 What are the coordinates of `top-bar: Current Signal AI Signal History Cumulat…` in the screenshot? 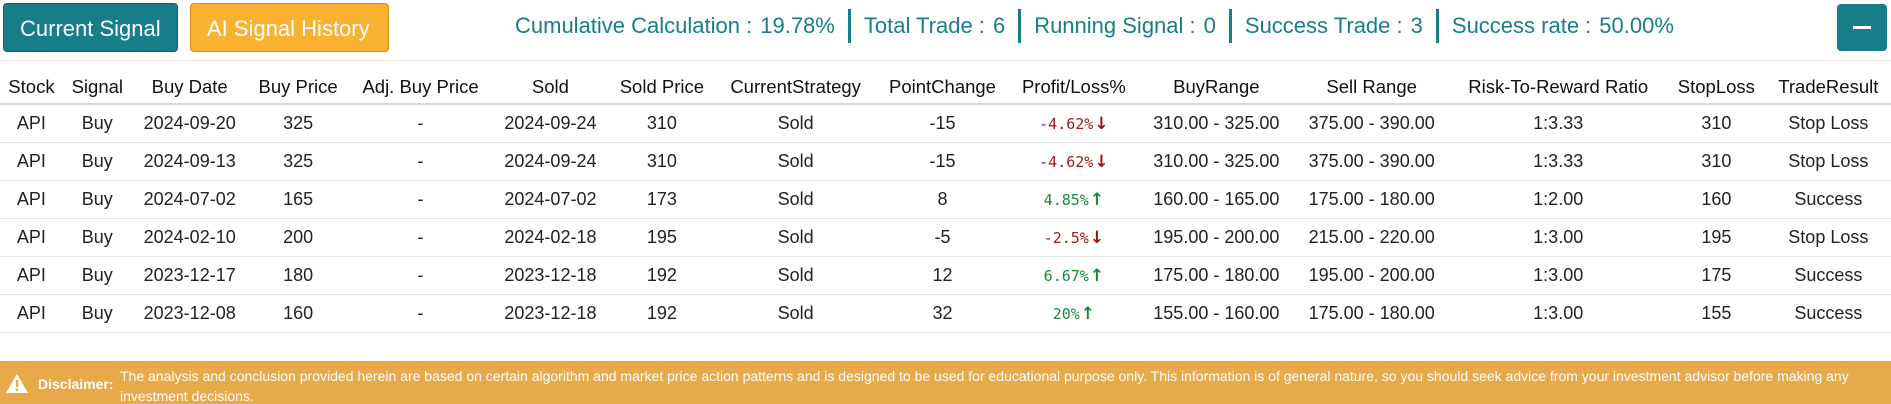 It's located at (945, 30).